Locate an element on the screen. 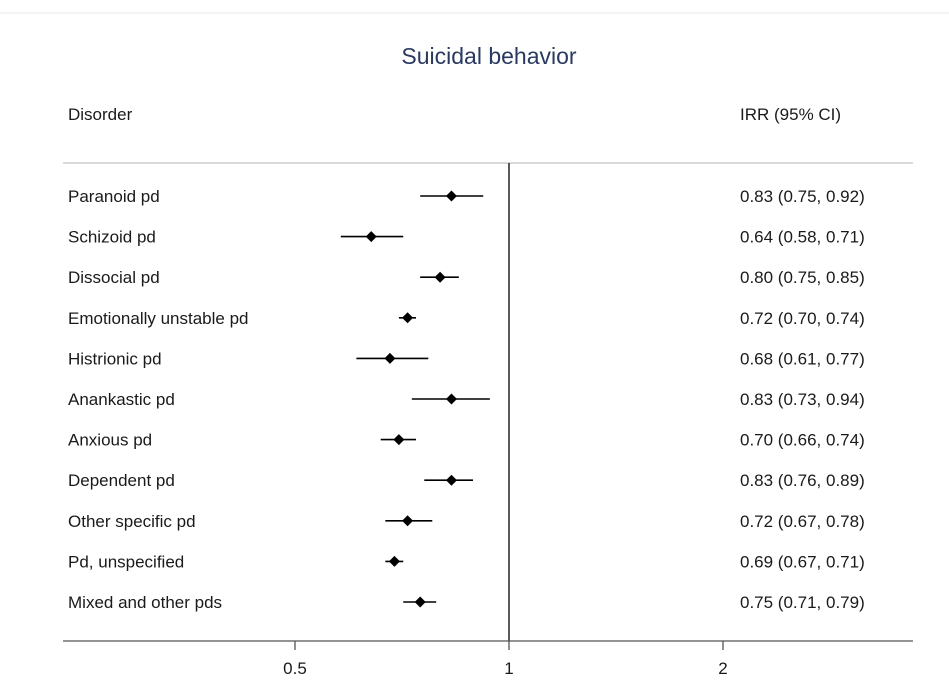 The height and width of the screenshot is (700, 949). row-label: Anankastic pd is located at coordinates (121, 399).